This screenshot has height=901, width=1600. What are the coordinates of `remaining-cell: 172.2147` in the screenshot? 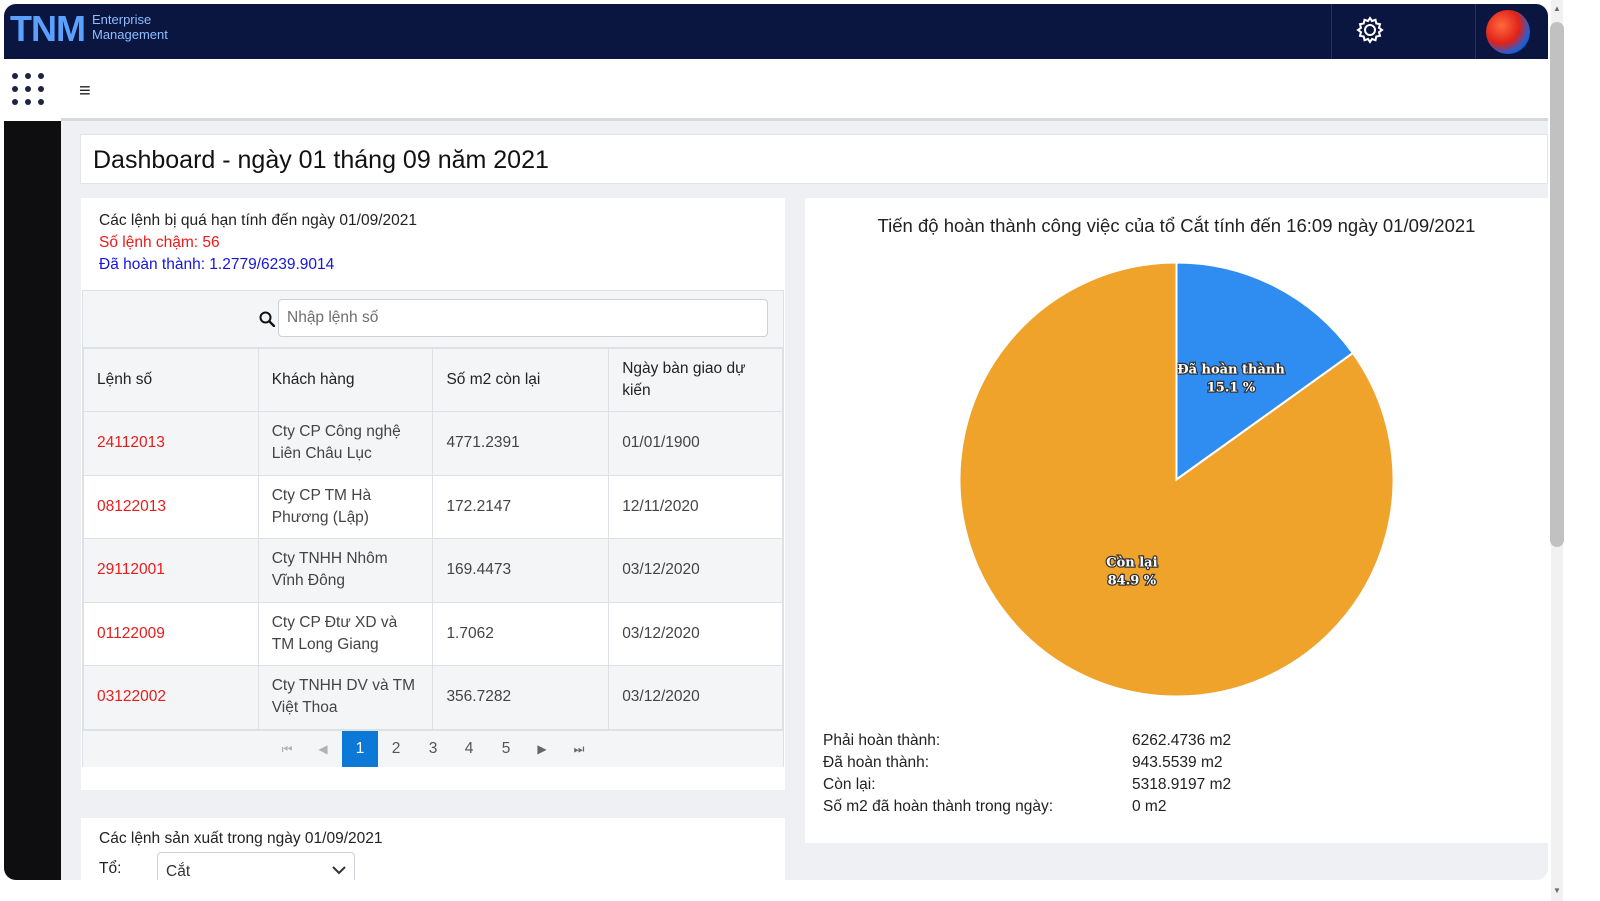 It's located at (521, 506).